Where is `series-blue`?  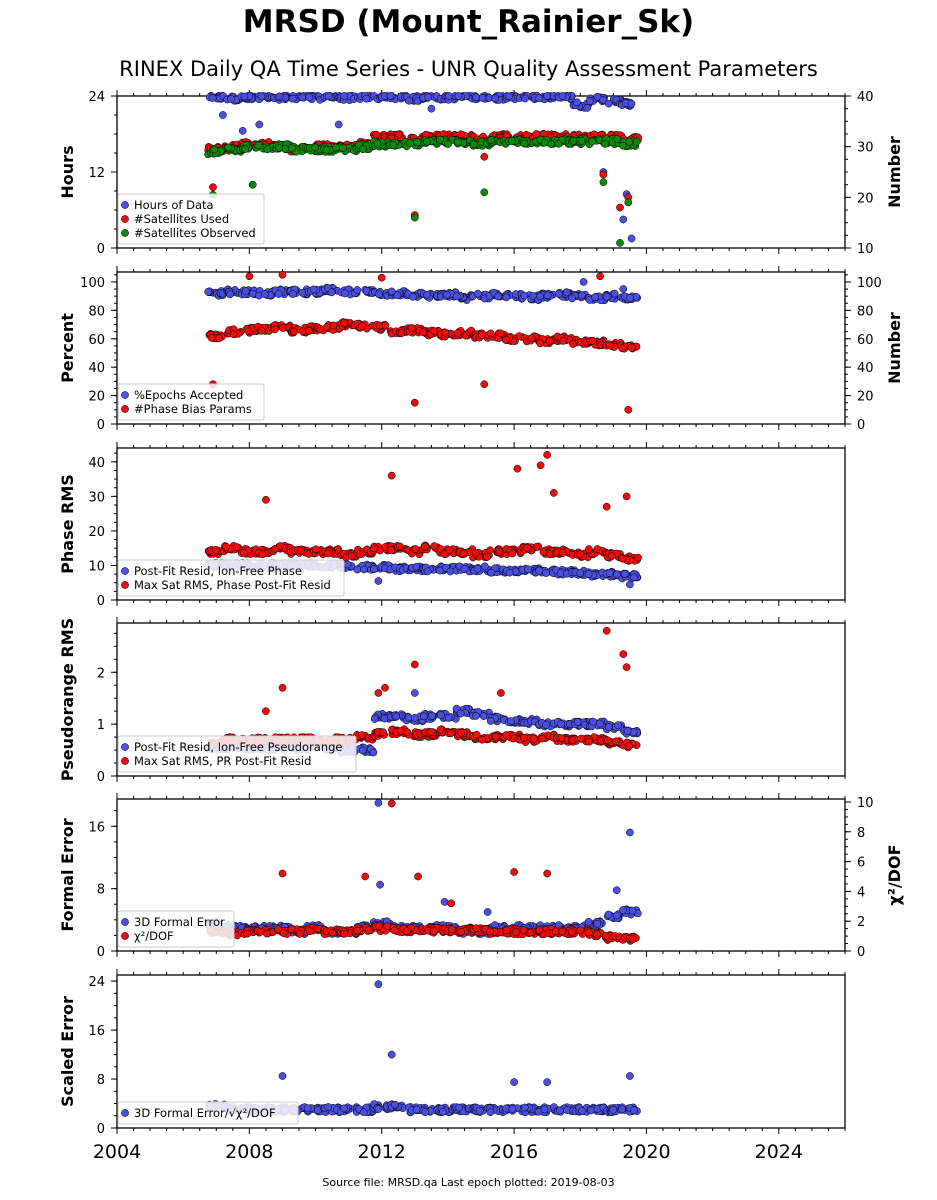
series-blue is located at coordinates (420, 167).